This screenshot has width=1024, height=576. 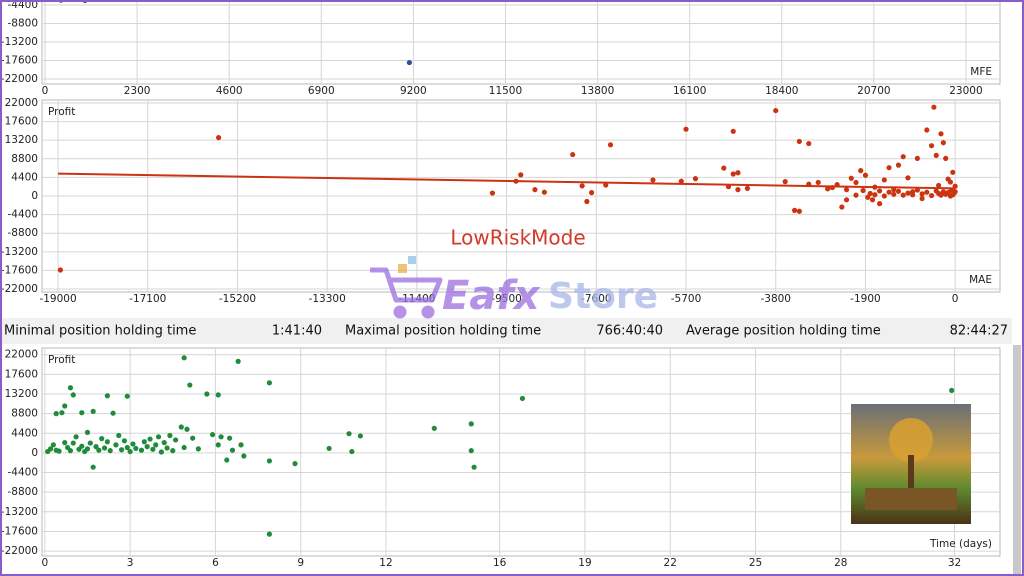 What do you see at coordinates (22, 5) in the screenshot?
I see `y-tick-label: -4400` at bounding box center [22, 5].